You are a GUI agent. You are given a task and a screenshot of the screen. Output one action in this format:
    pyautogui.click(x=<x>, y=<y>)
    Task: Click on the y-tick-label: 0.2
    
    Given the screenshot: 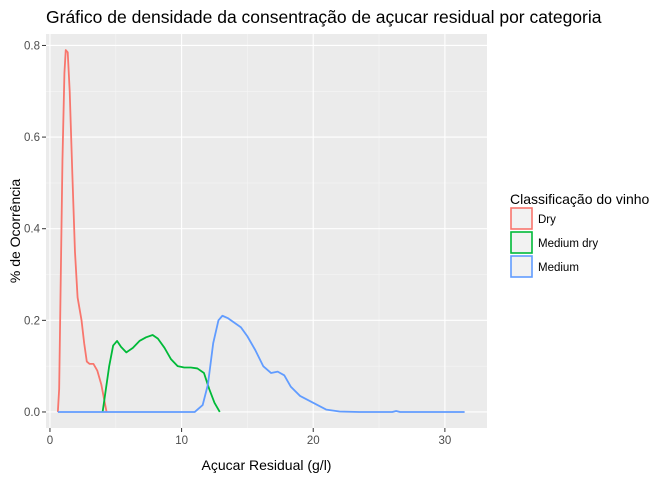 What is the action you would take?
    pyautogui.click(x=32, y=321)
    